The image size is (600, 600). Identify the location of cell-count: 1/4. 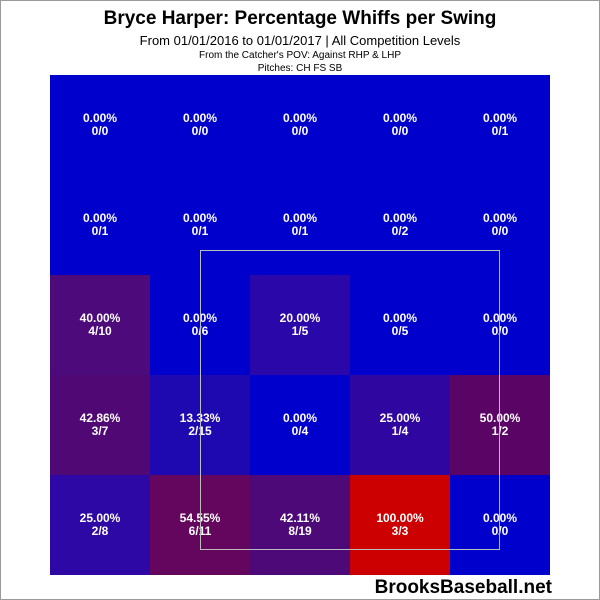
(400, 431).